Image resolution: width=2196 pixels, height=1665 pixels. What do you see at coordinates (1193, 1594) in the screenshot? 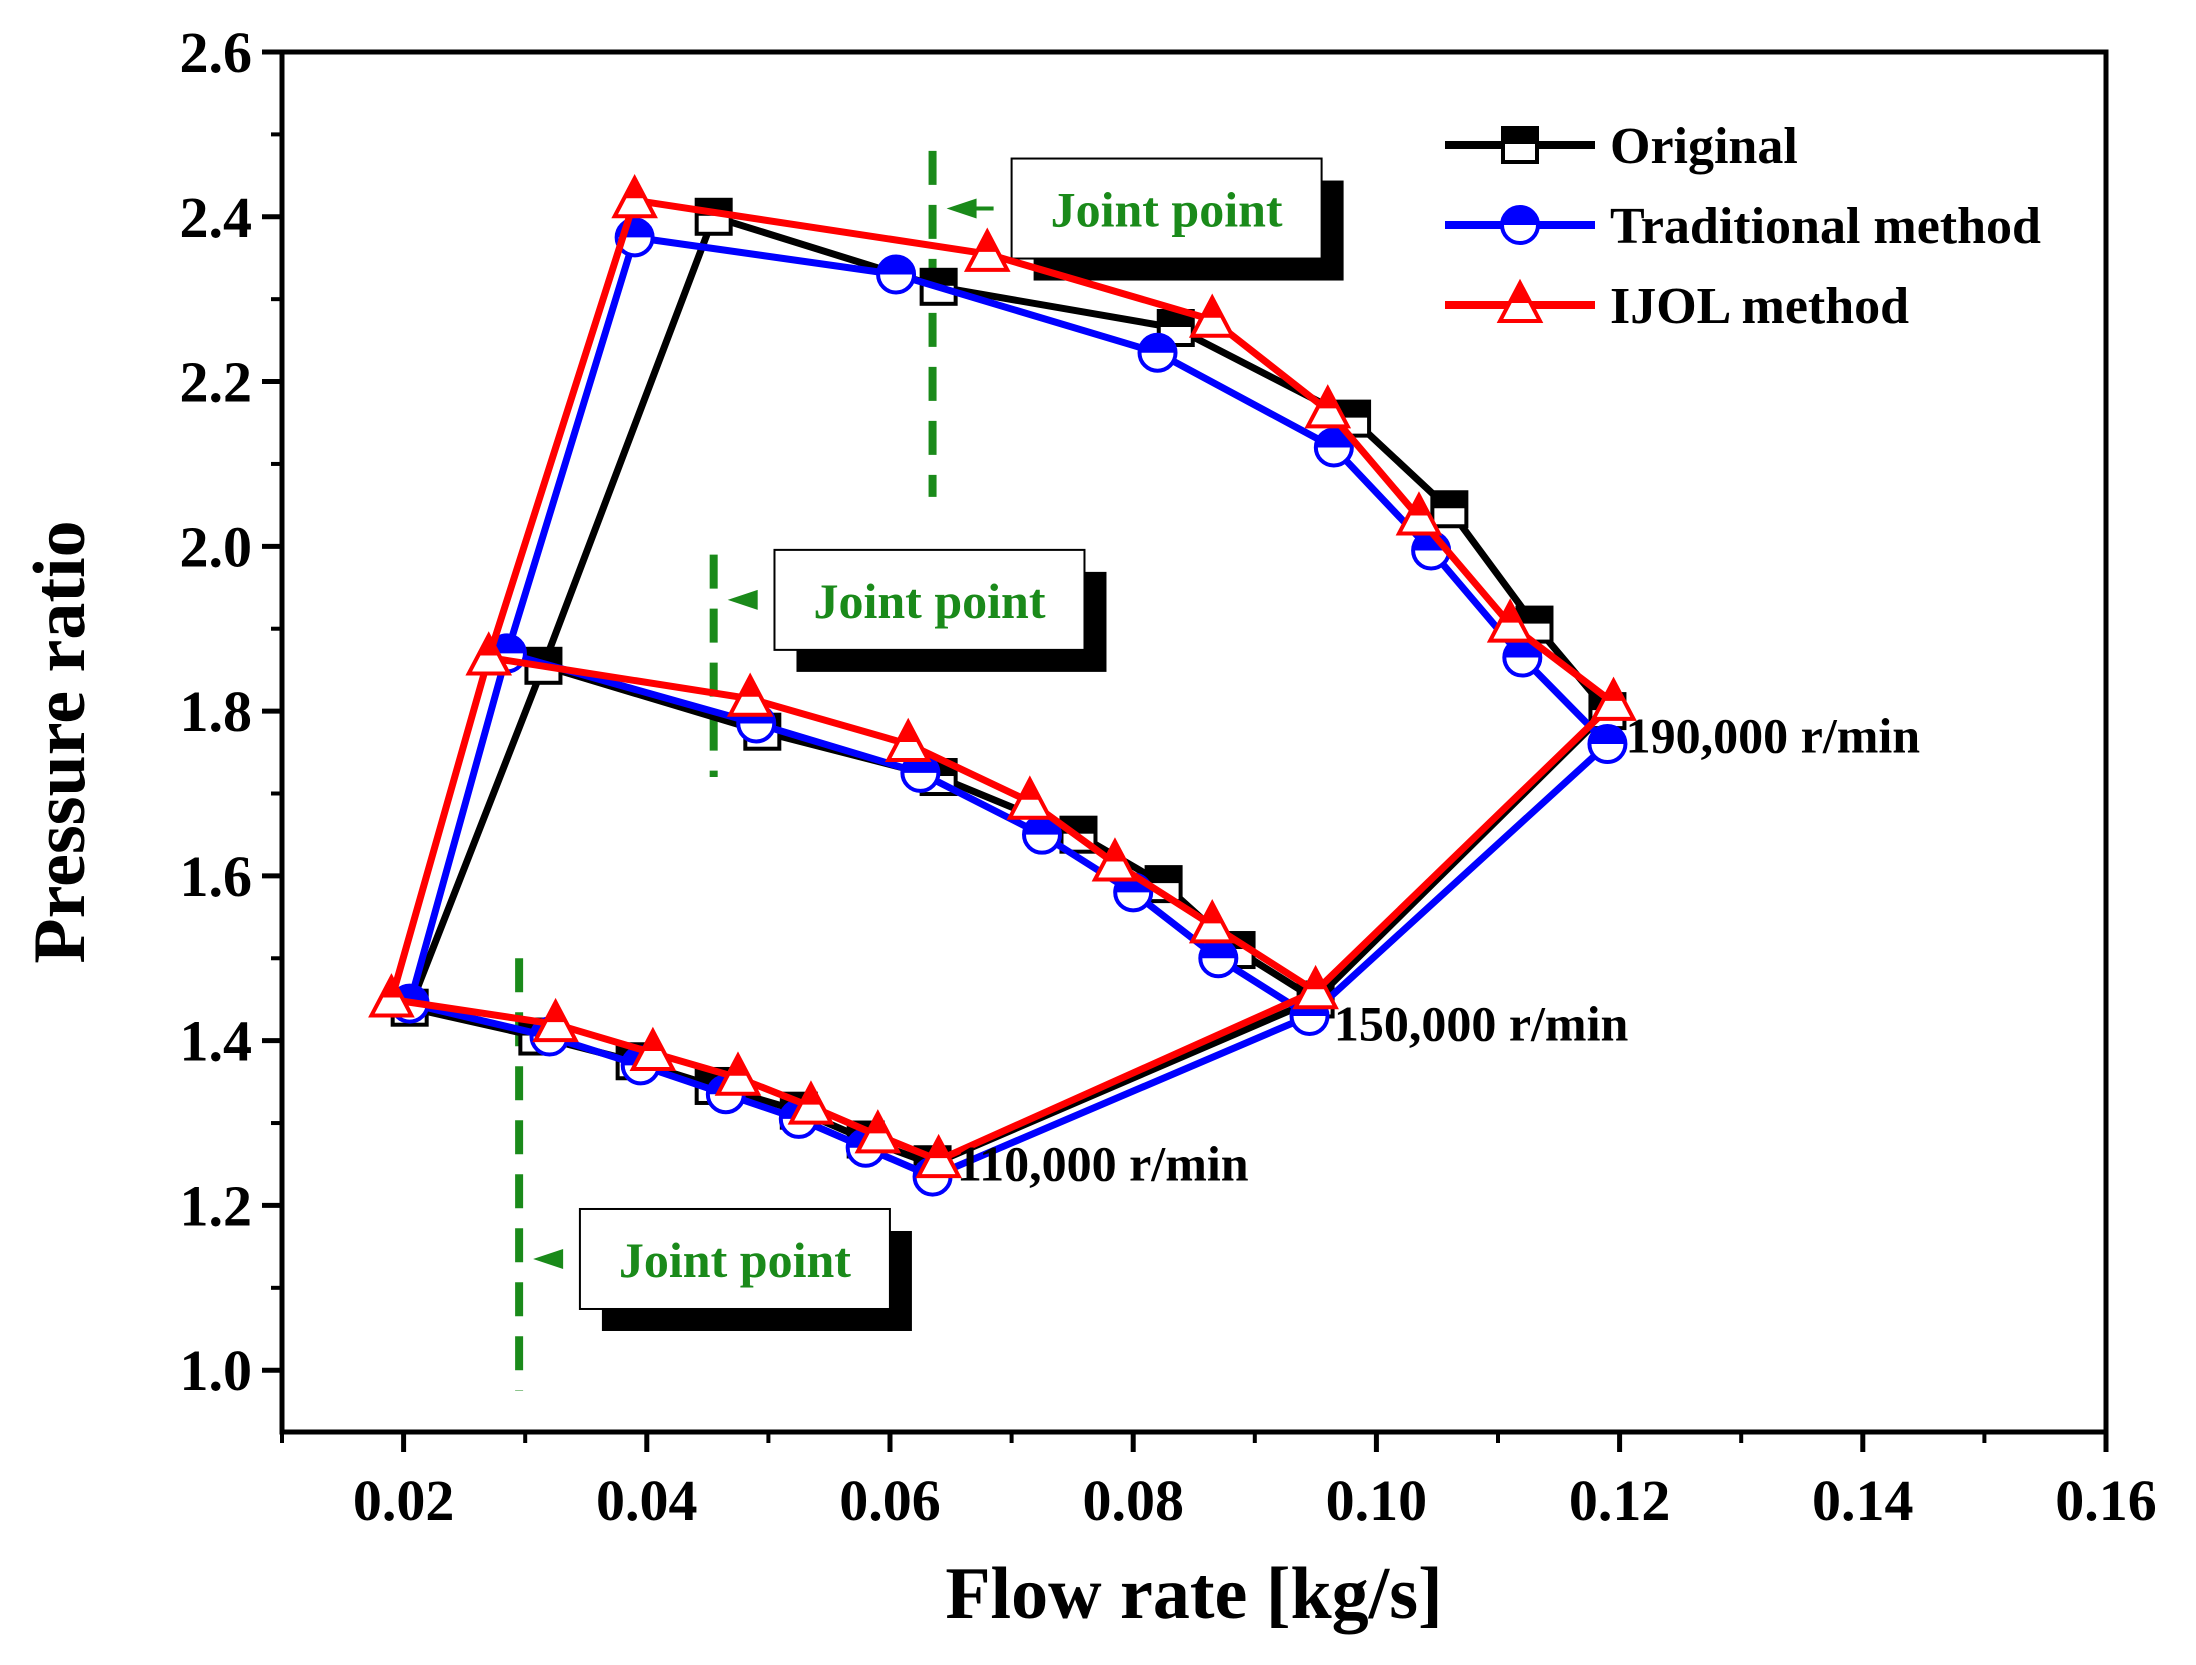
I see `x-axis-label: Flow rate [kg/s]` at bounding box center [1193, 1594].